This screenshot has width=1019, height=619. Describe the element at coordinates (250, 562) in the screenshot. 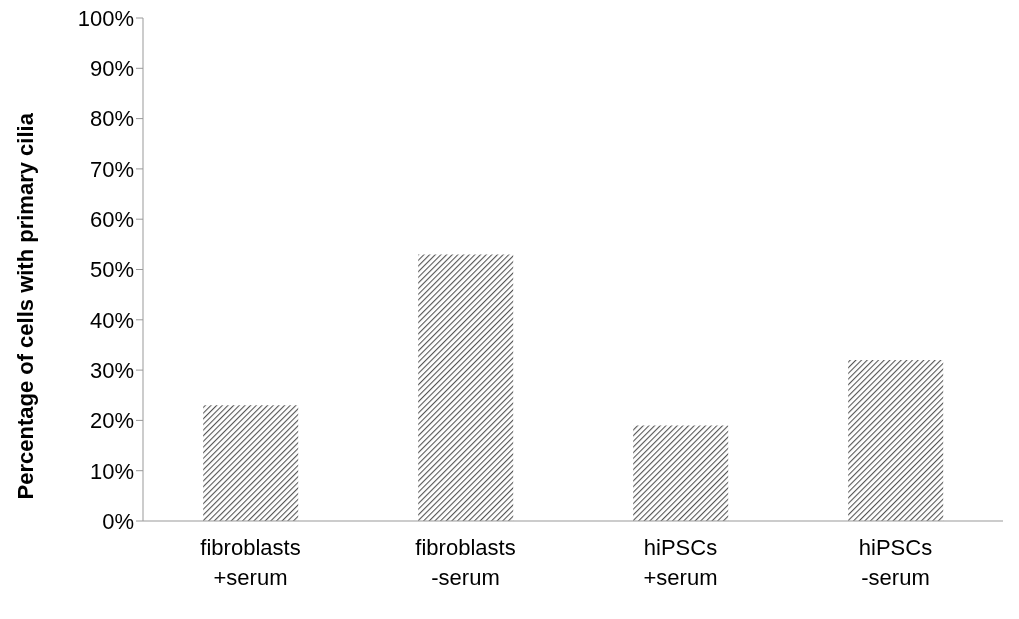

I see `x-tick-label: fibroblasts +serum` at that location.